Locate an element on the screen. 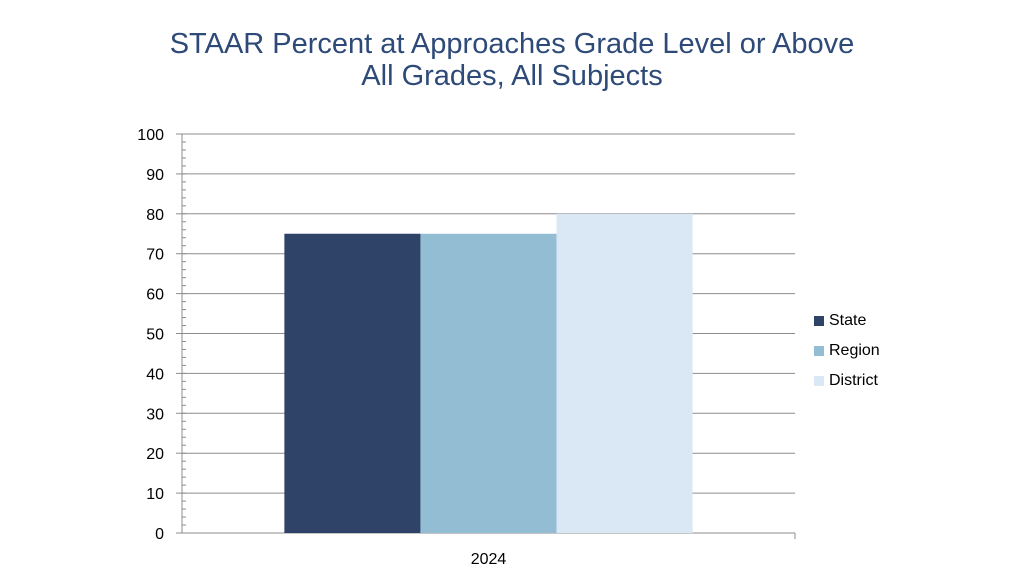  bar-state is located at coordinates (352, 383).